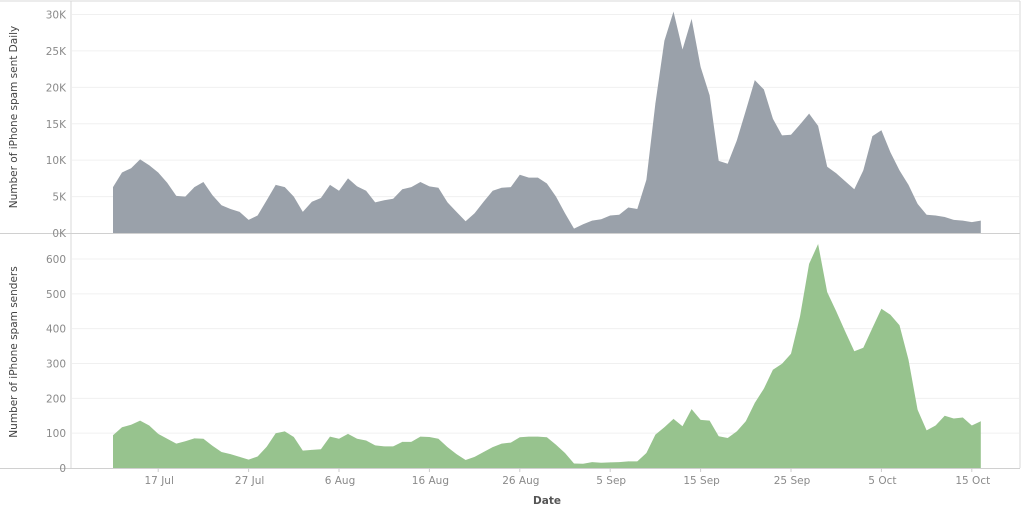 The height and width of the screenshot is (515, 1024). What do you see at coordinates (56, 52) in the screenshot?
I see `y-tick-label: 25K` at bounding box center [56, 52].